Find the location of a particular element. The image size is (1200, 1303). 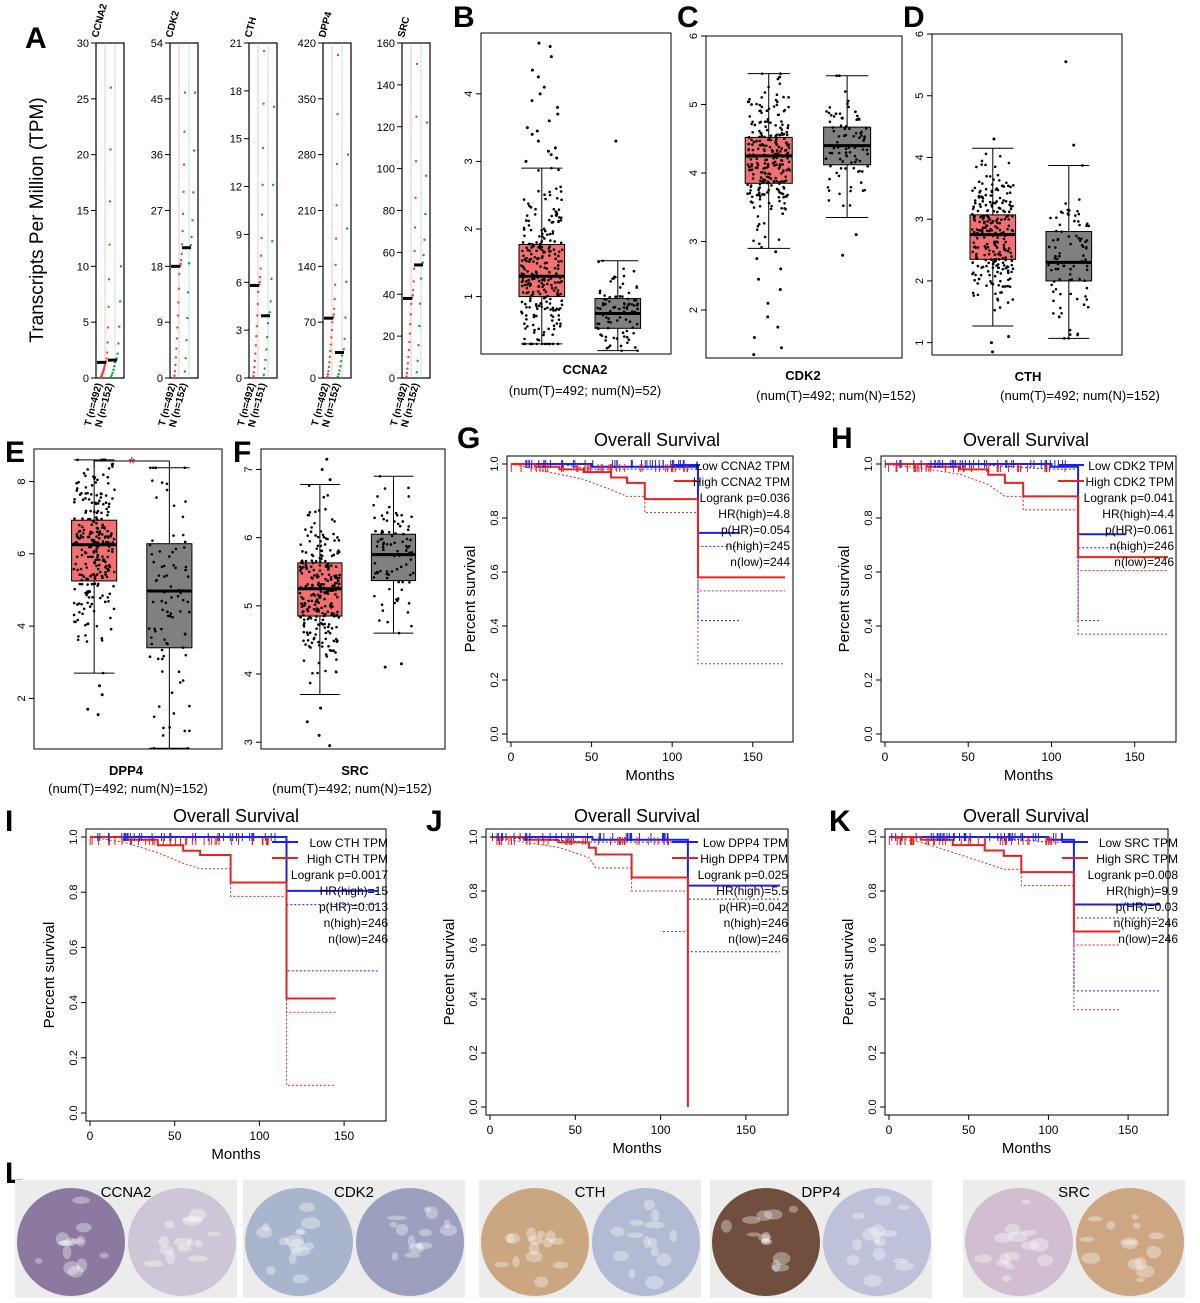

y-tick-label: 0.8 is located at coordinates (474, 890).